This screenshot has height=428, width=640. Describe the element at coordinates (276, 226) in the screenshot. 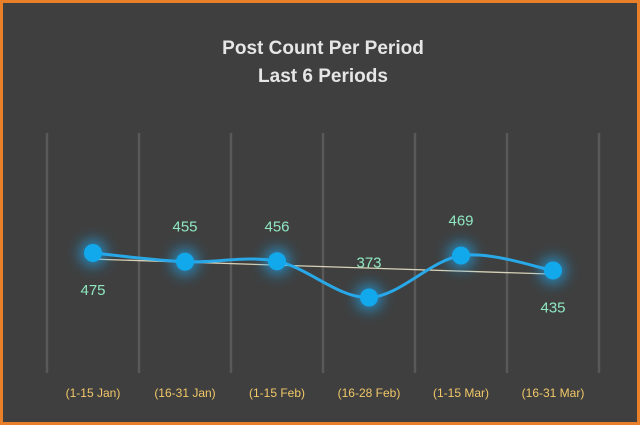

I see `data-label-2: 456` at that location.